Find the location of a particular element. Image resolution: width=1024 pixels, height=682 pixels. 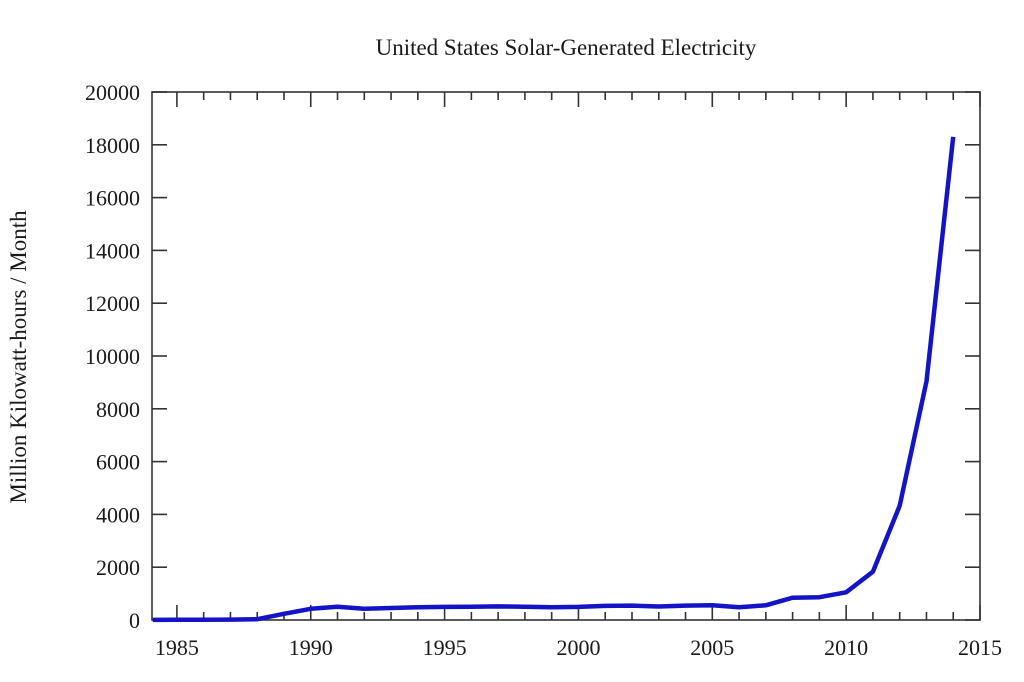

y-tick-label: 4000 is located at coordinates (118, 514).